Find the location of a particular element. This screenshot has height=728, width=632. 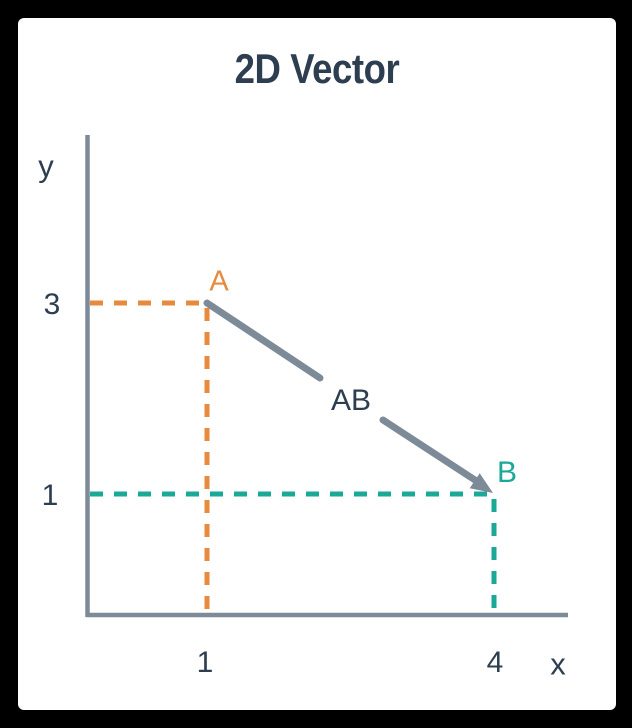

vector-ab-segment-lower is located at coordinates (430, 451).